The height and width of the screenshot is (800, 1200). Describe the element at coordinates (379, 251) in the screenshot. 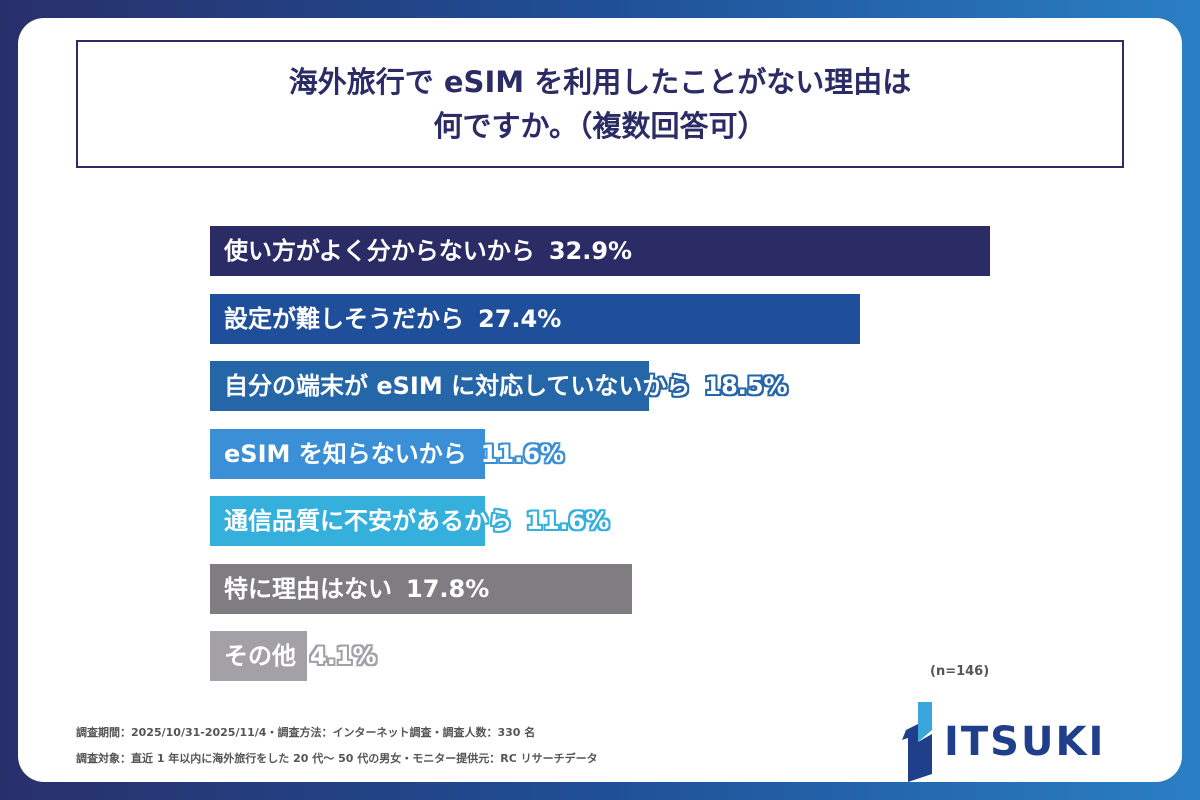

I see `category-label: 使い方がよく分からないから` at that location.